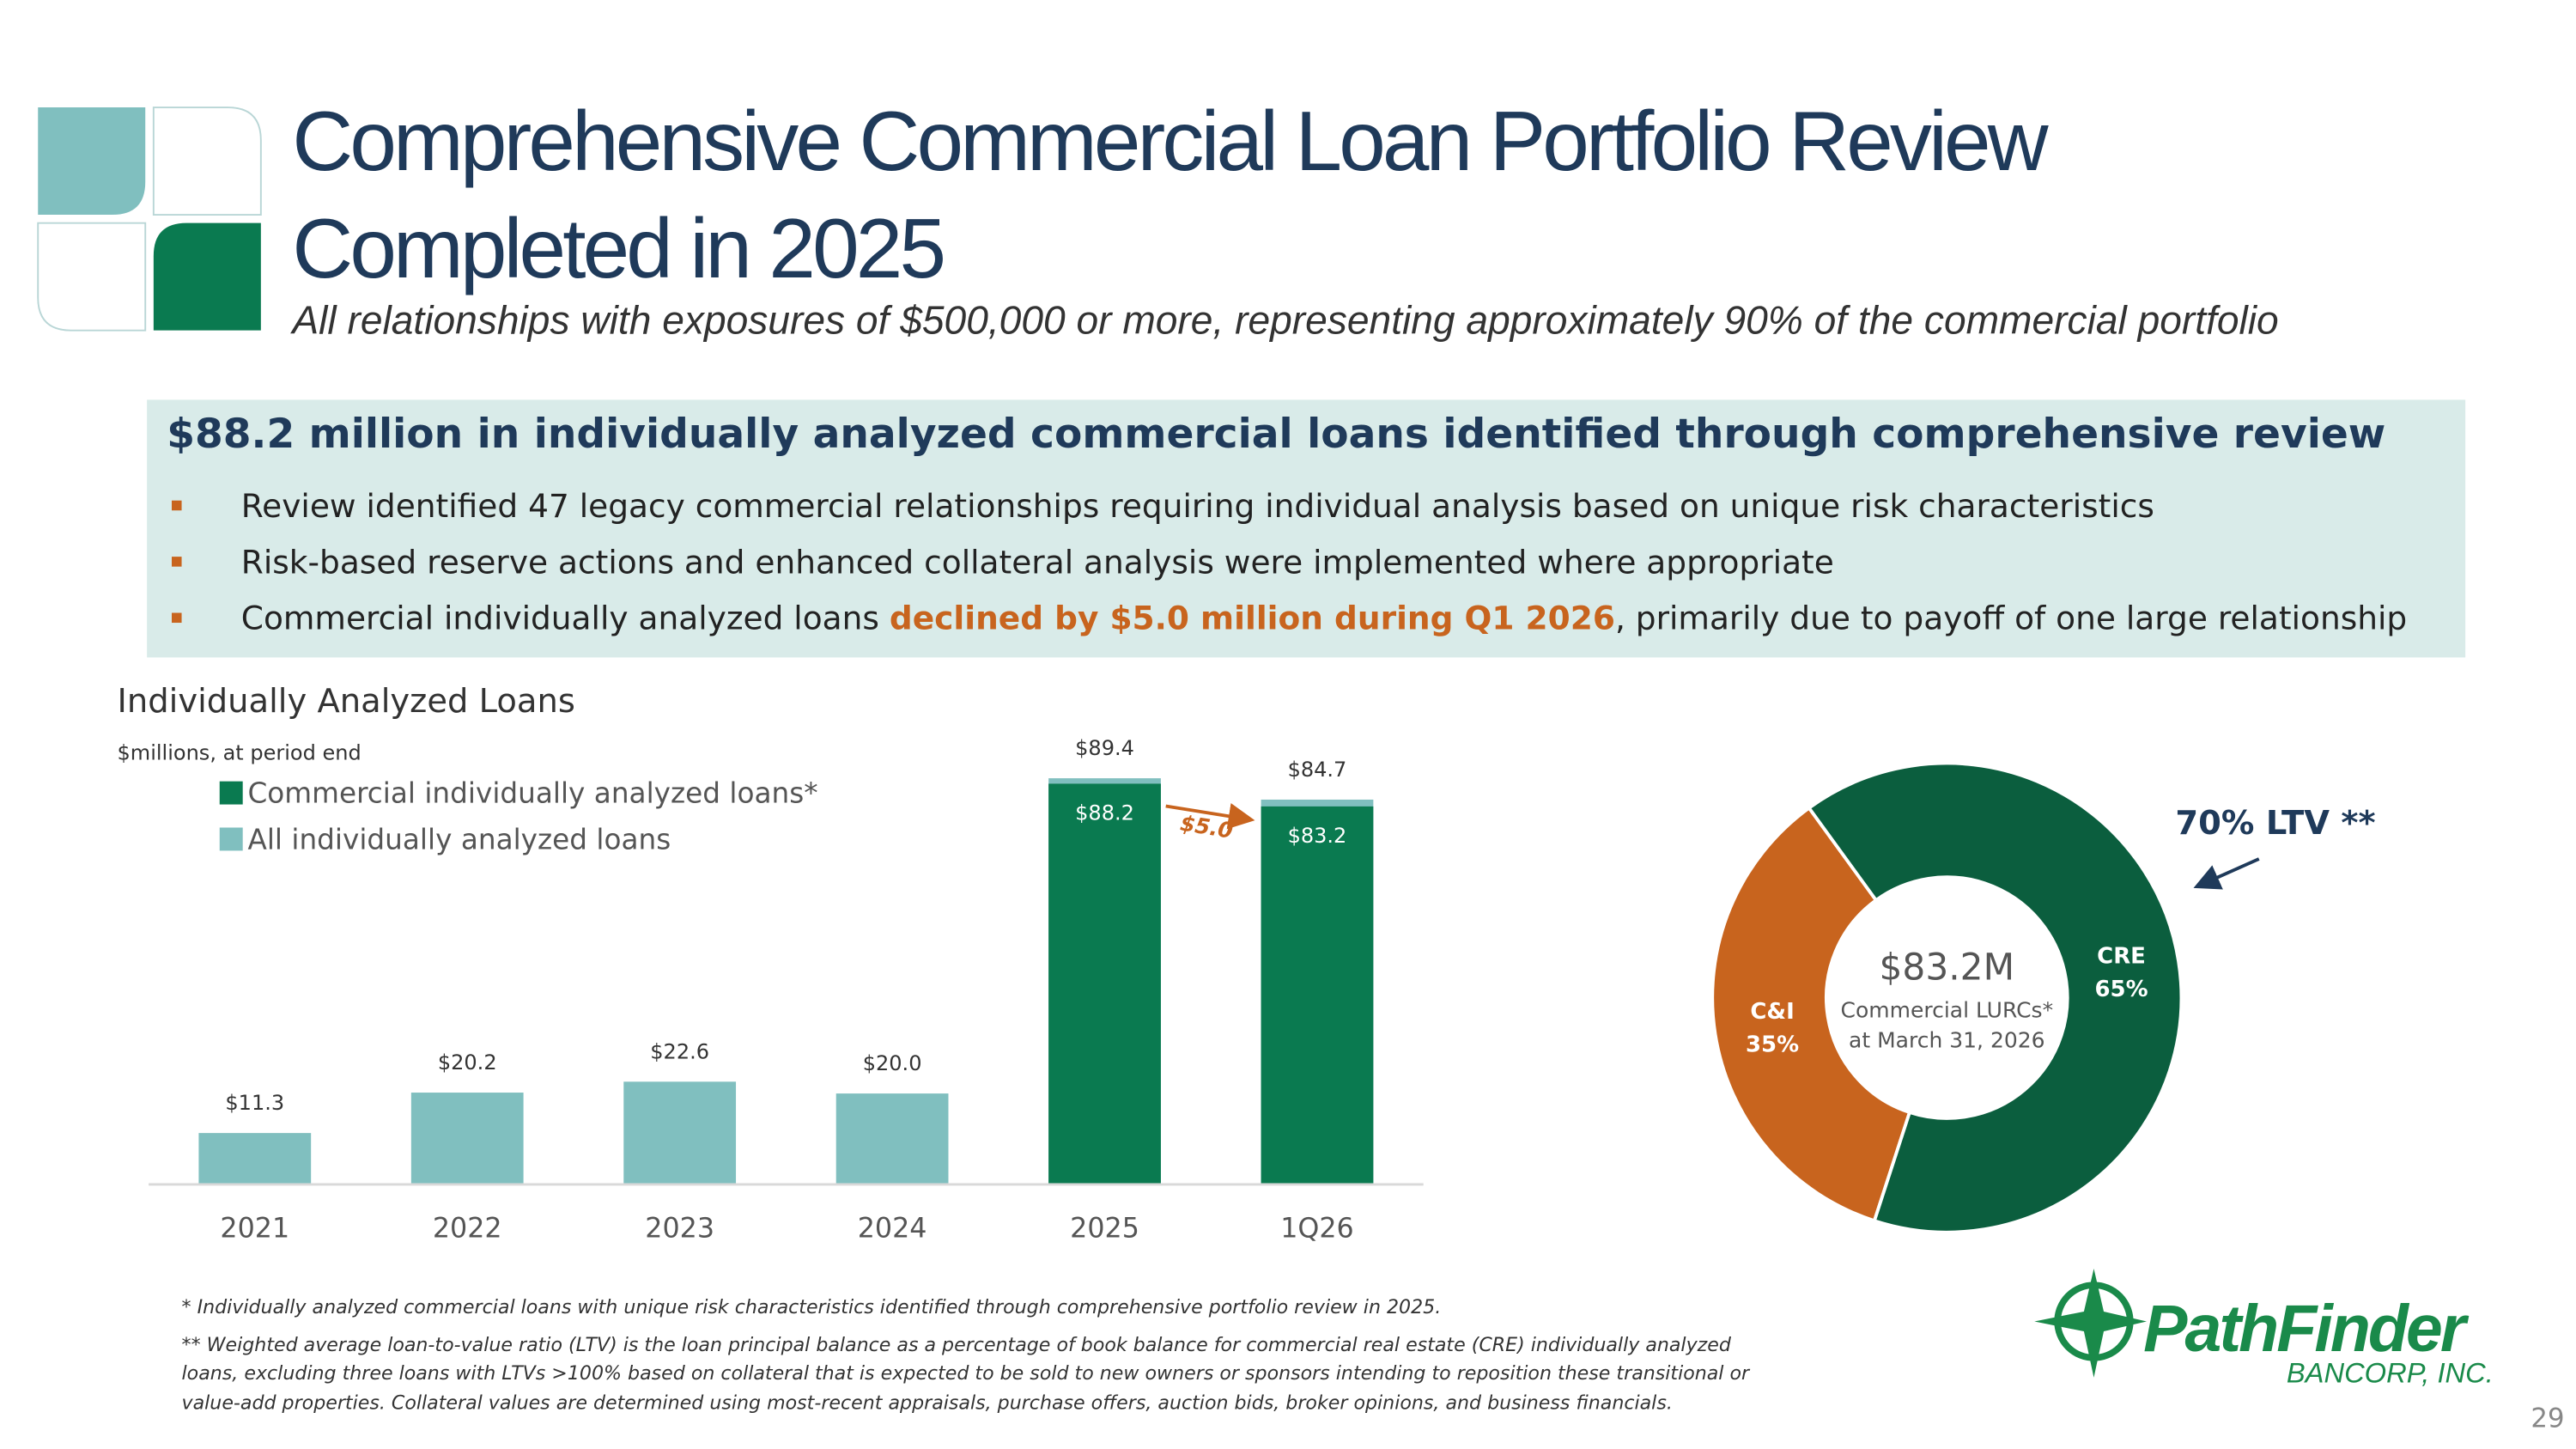 The width and height of the screenshot is (2576, 1449). What do you see at coordinates (1772, 1045) in the screenshot?
I see `segment-value: 35%` at bounding box center [1772, 1045].